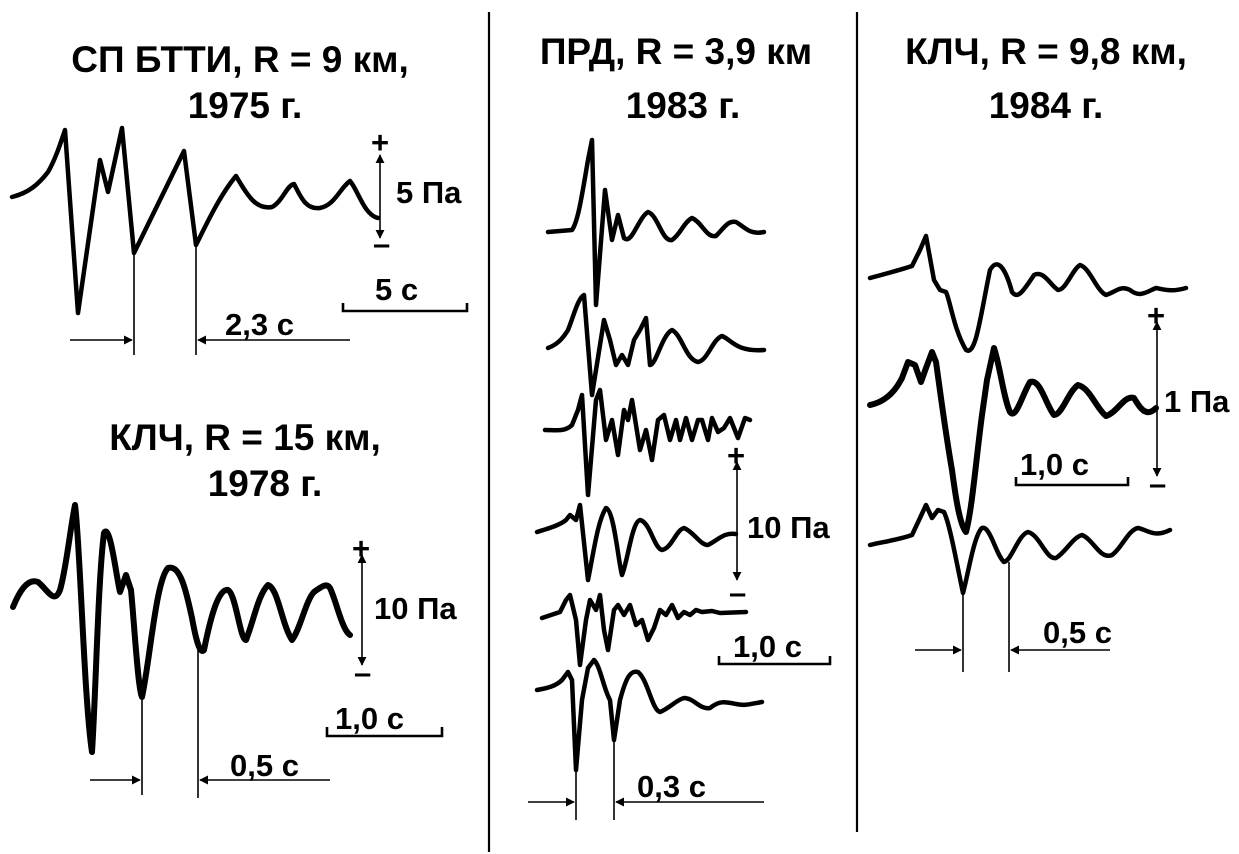 This screenshot has width=1239, height=854. What do you see at coordinates (259, 324) in the screenshot?
I see `period-label: 2,3 с` at bounding box center [259, 324].